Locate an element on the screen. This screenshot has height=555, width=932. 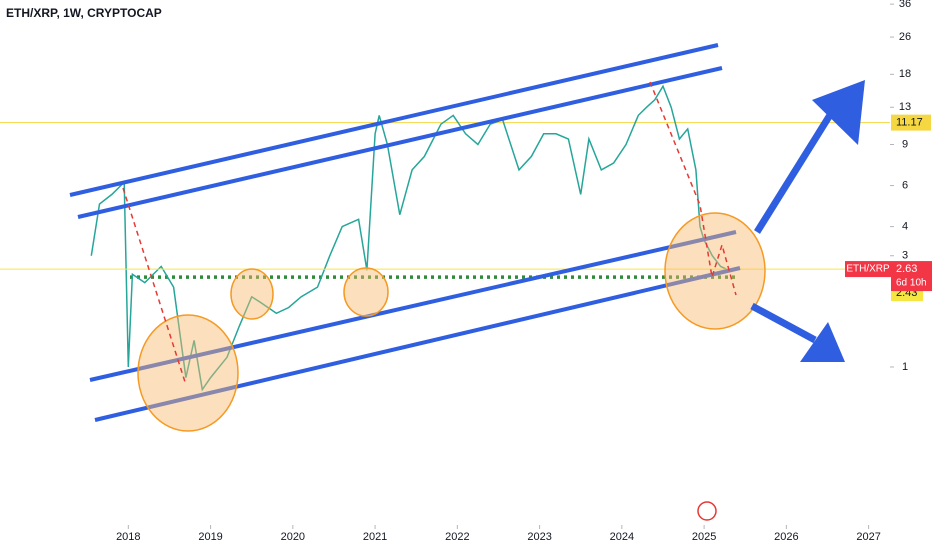
x-tick-label: 2020 is located at coordinates (293, 537).